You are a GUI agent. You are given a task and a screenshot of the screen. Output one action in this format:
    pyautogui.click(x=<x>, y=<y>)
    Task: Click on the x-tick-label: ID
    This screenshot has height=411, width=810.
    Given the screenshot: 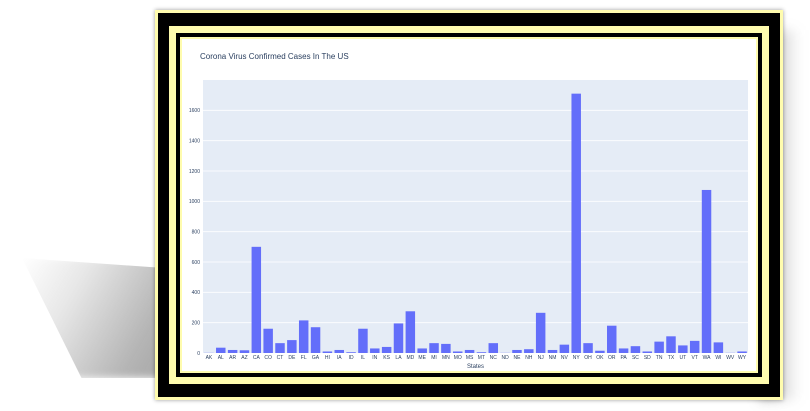 What is the action you would take?
    pyautogui.click(x=351, y=358)
    